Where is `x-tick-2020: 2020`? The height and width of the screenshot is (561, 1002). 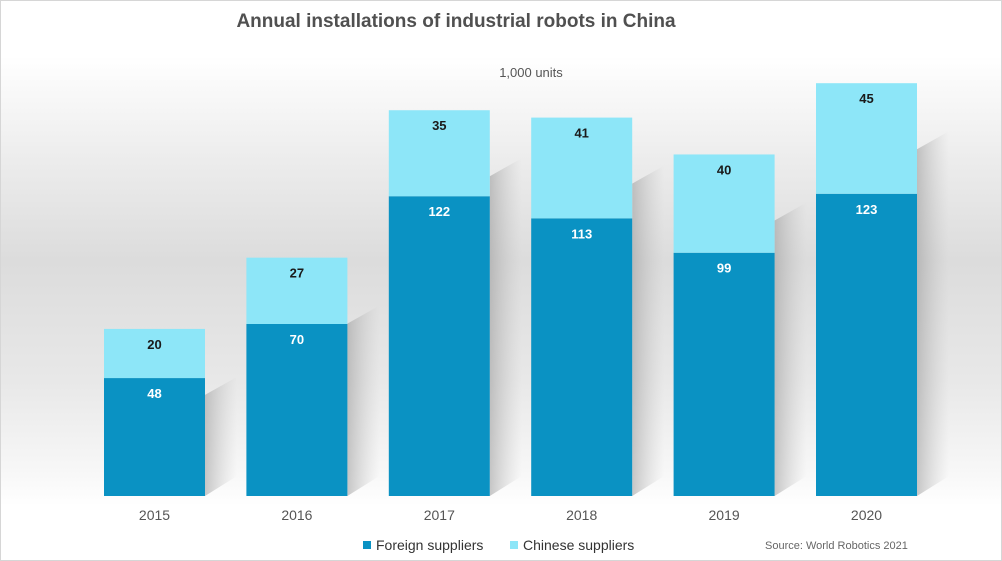 x-tick-2020: 2020 is located at coordinates (866, 515).